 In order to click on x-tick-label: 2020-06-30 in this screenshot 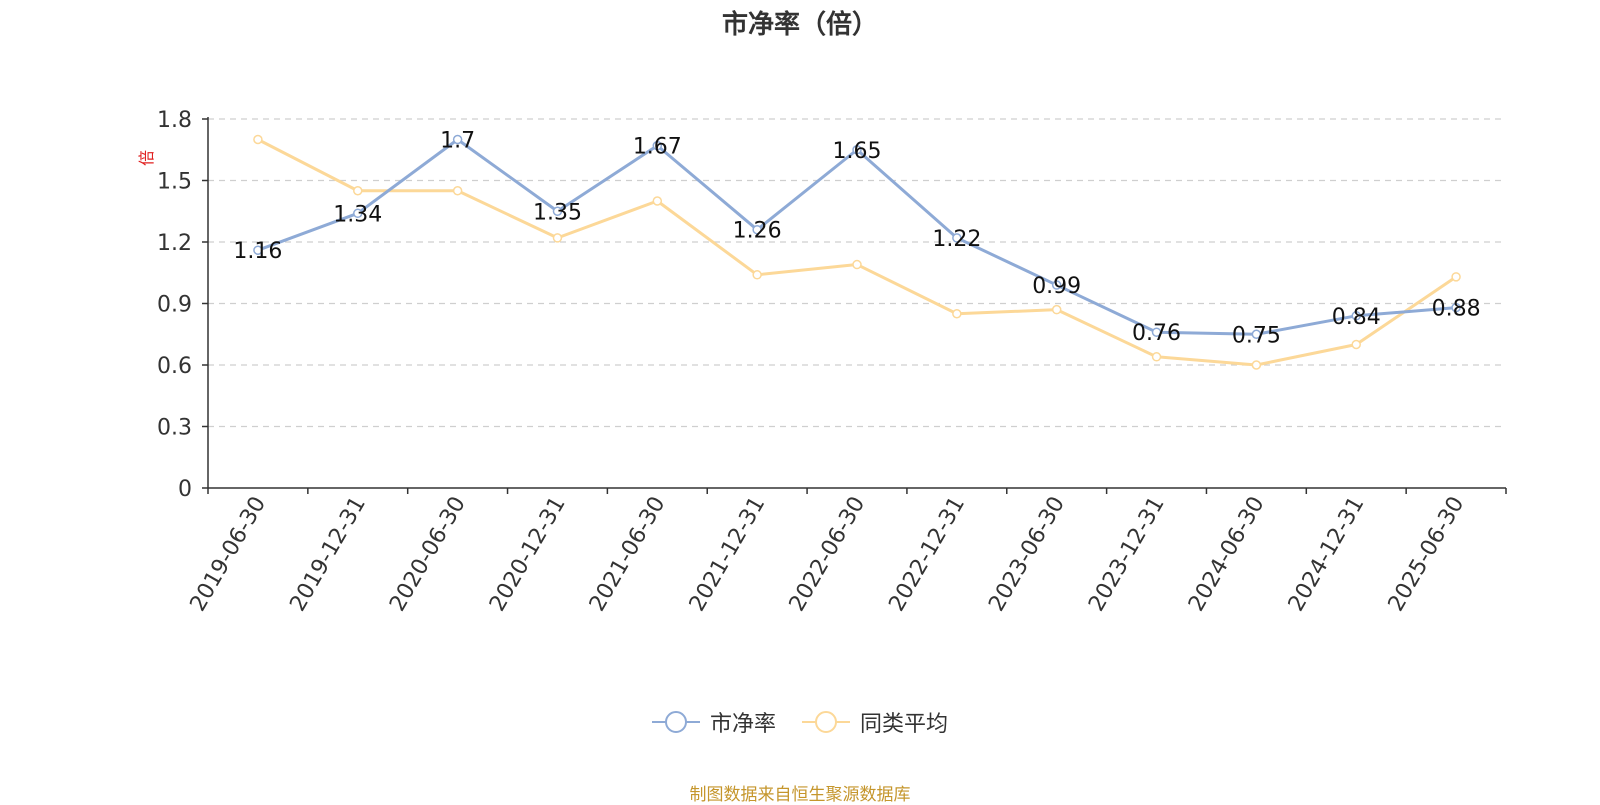, I will do `click(428, 554)`.